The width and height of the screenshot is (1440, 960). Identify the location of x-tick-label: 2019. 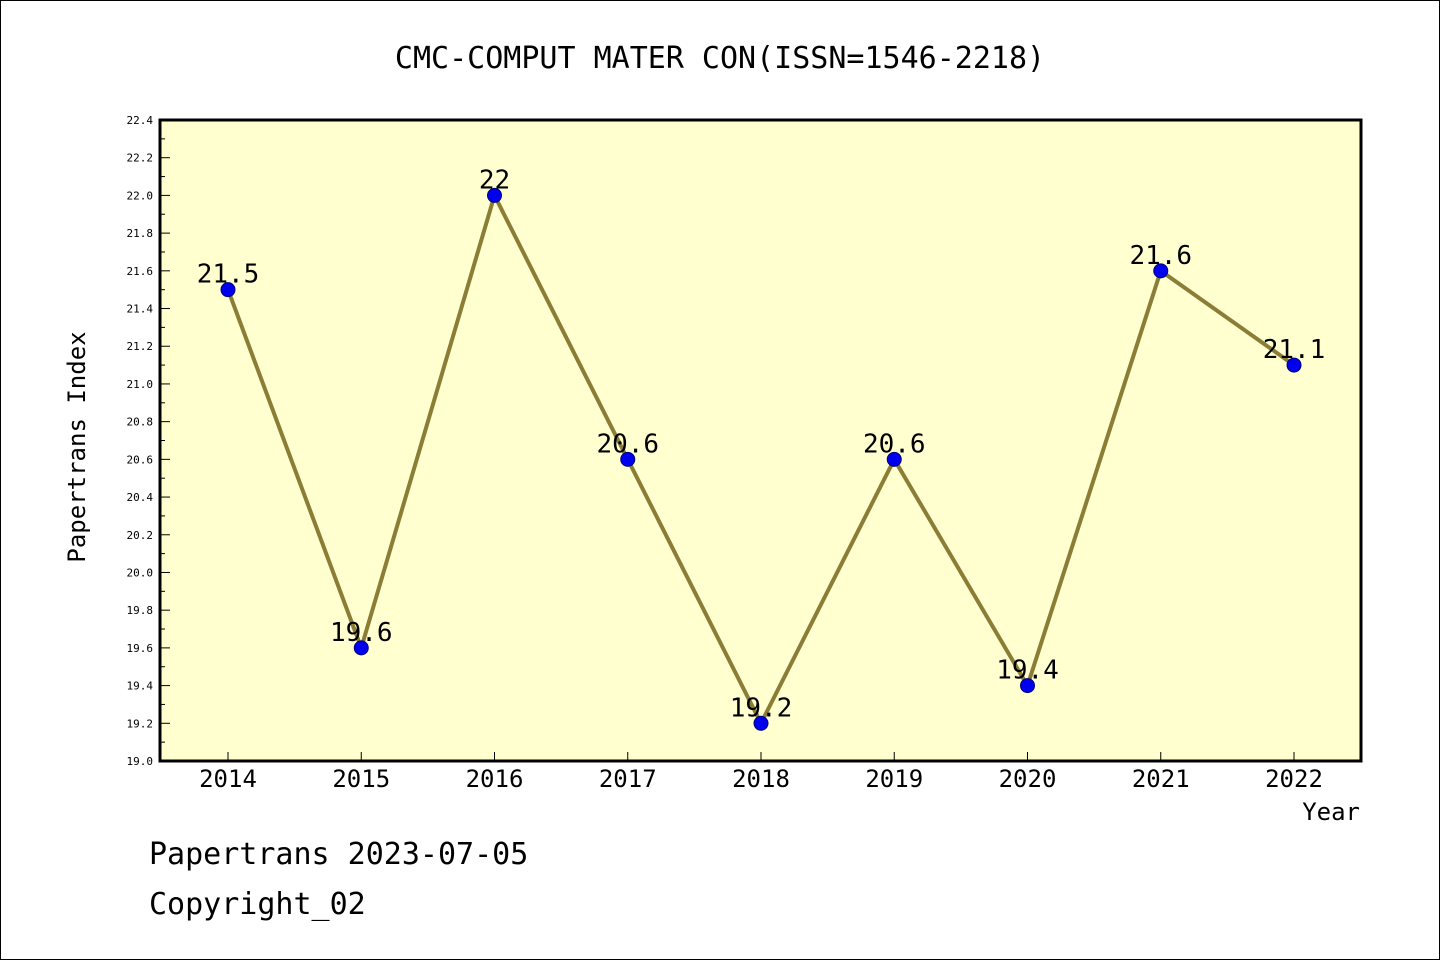
(894, 779).